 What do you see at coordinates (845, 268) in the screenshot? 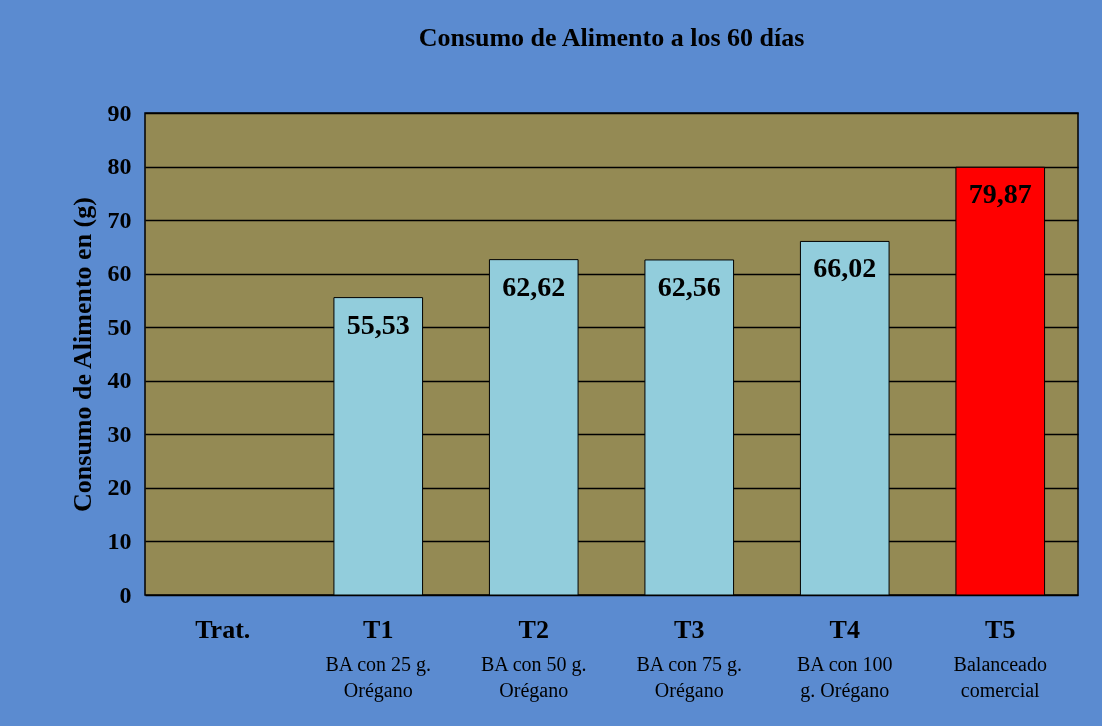
I see `data-label: 66,02` at bounding box center [845, 268].